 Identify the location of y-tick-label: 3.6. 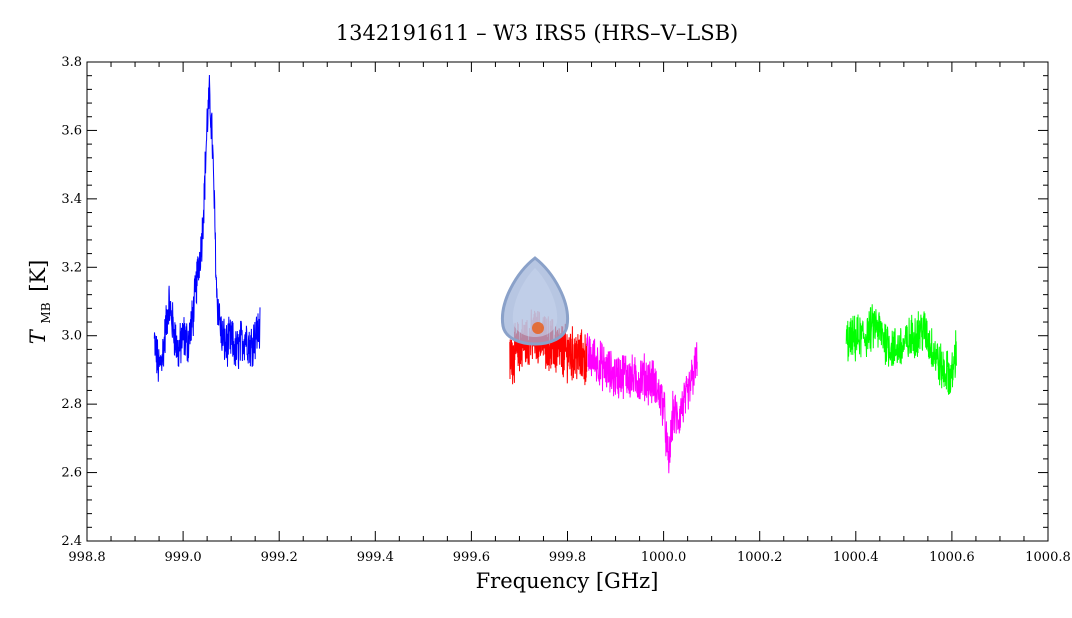
(71, 130).